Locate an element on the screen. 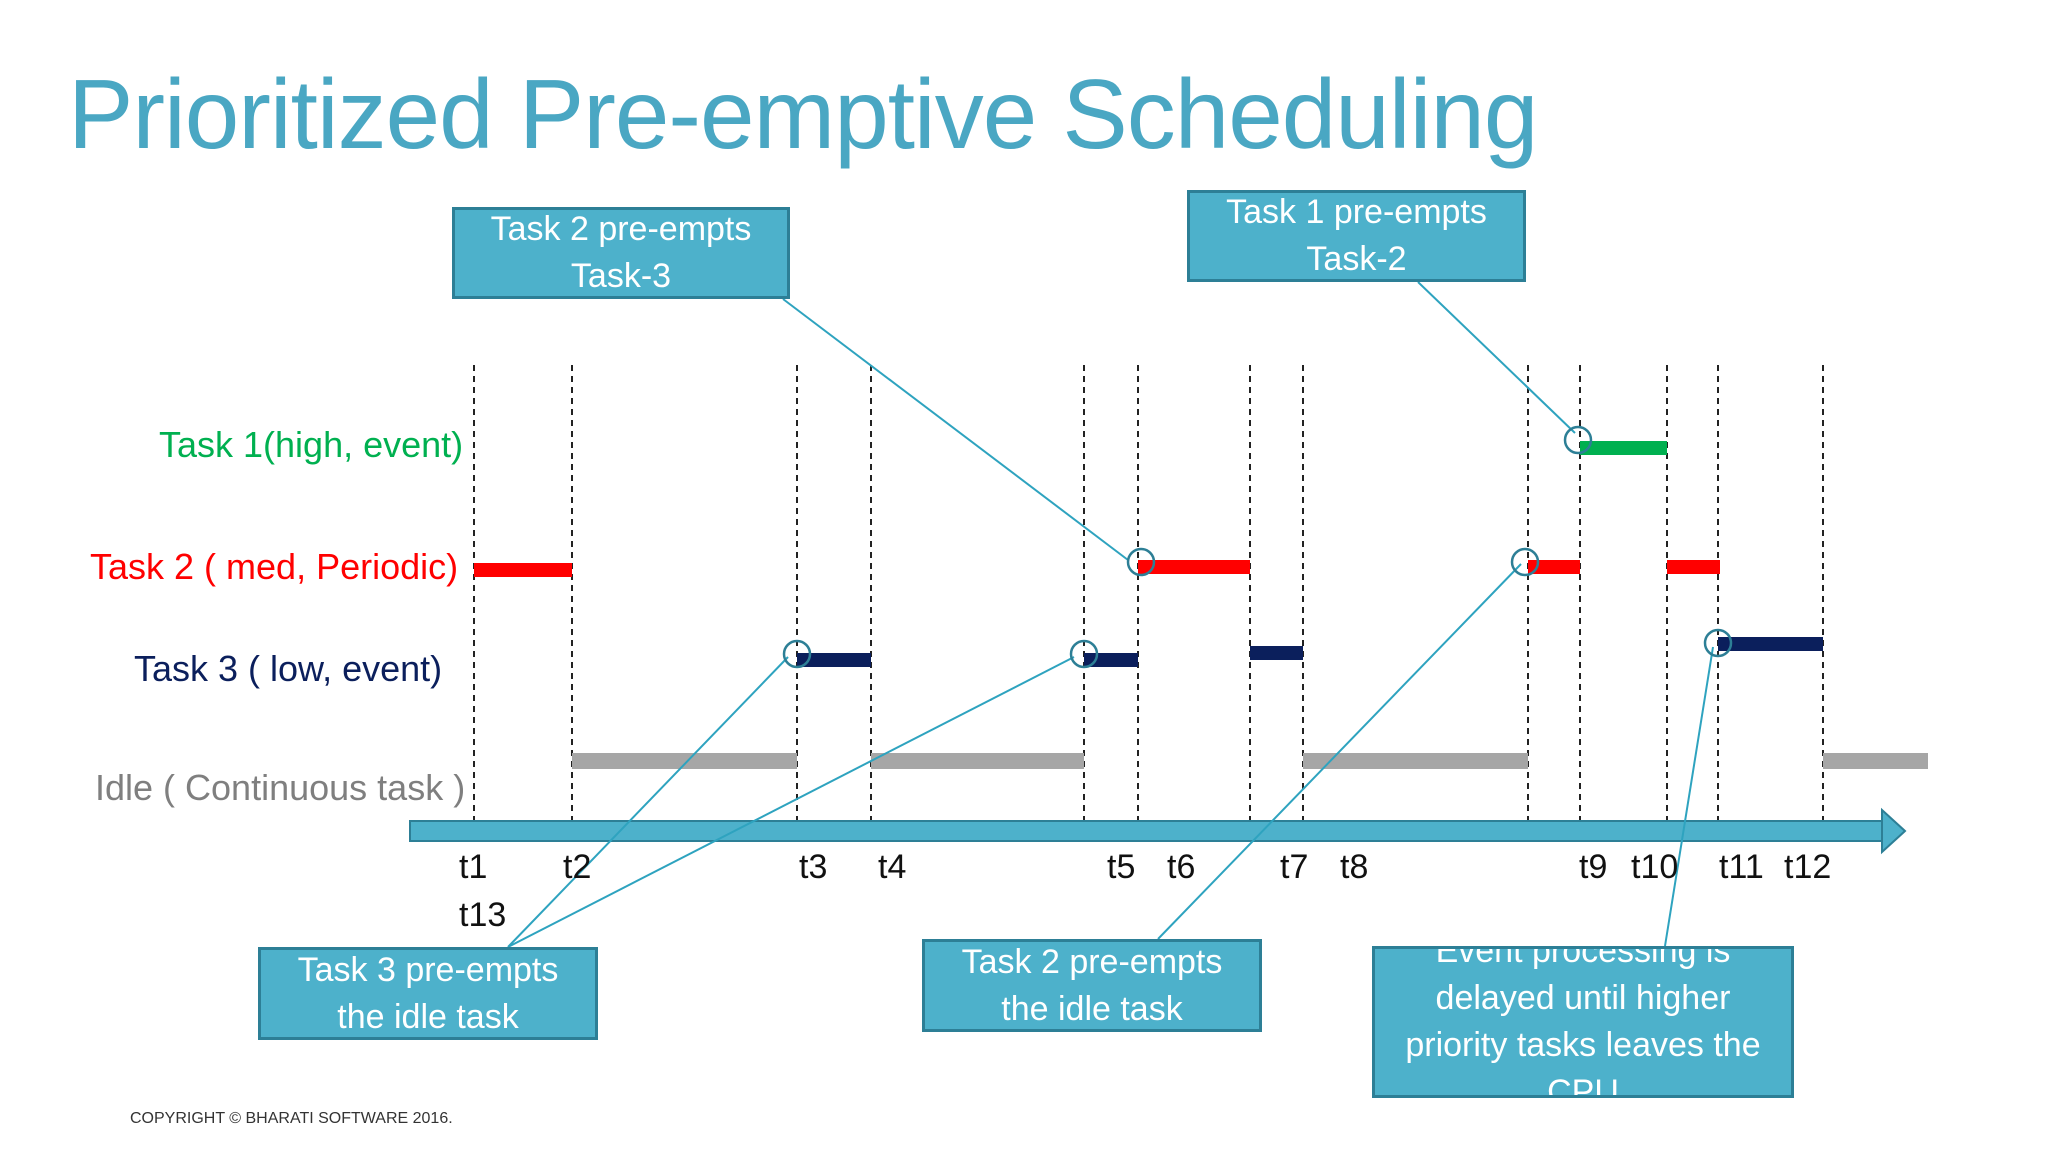 Image resolution: width=2048 pixels, height=1152 pixels. callout-line: Event processing is is located at coordinates (1583, 958).